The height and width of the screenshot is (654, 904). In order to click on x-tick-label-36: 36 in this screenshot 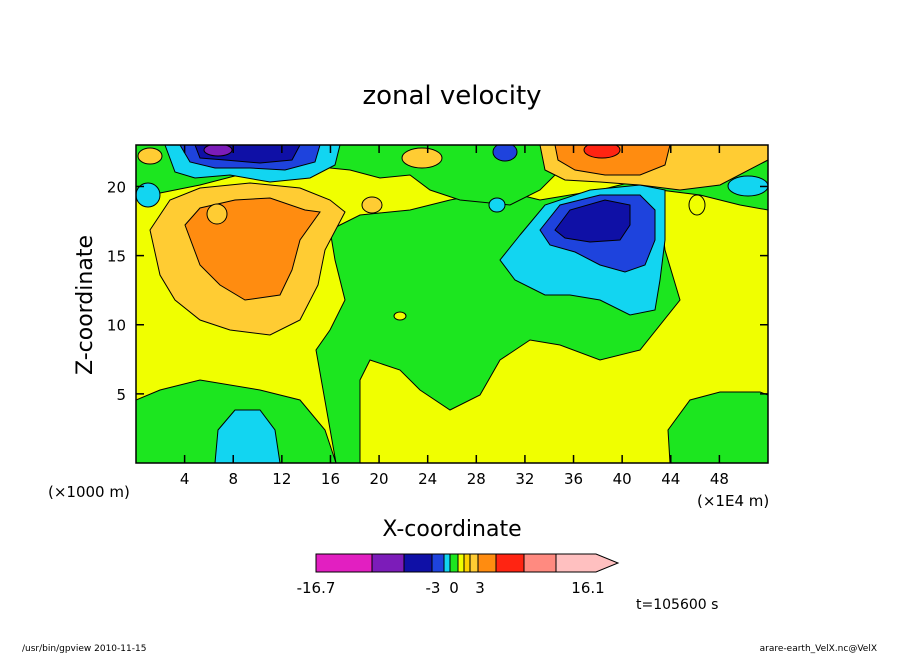, I will do `click(573, 479)`.